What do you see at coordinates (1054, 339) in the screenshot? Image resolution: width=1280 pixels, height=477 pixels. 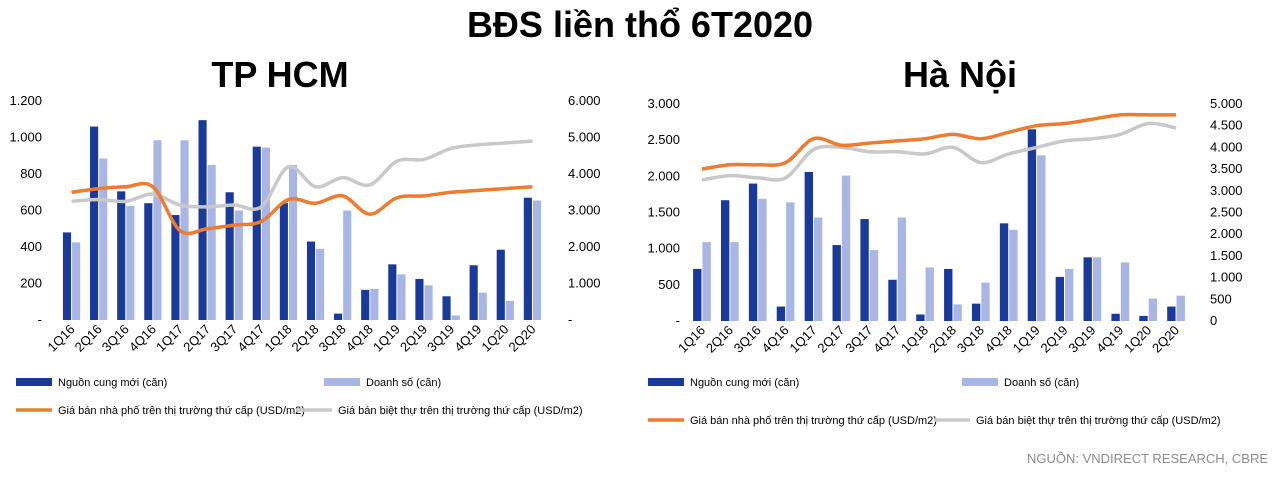 I see `x-tick-label: 2Q19` at bounding box center [1054, 339].